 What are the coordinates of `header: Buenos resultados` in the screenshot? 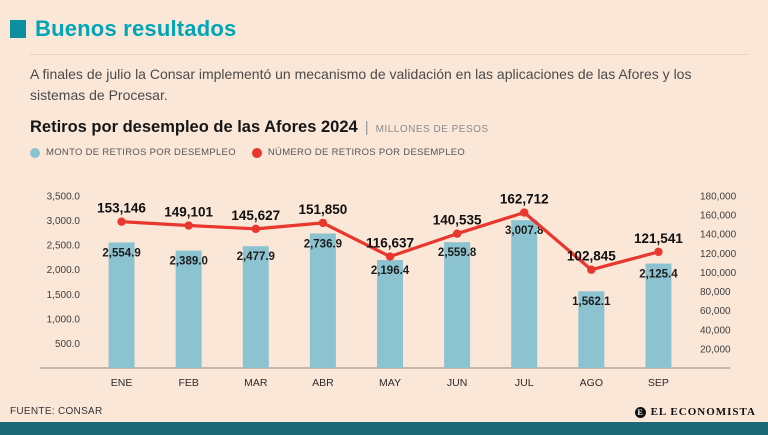 It's located at (123, 29).